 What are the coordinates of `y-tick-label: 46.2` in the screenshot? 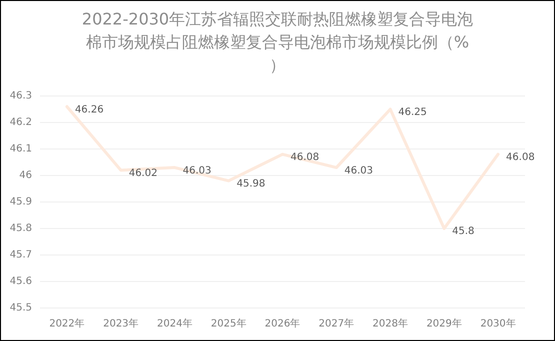 It's located at (21, 122).